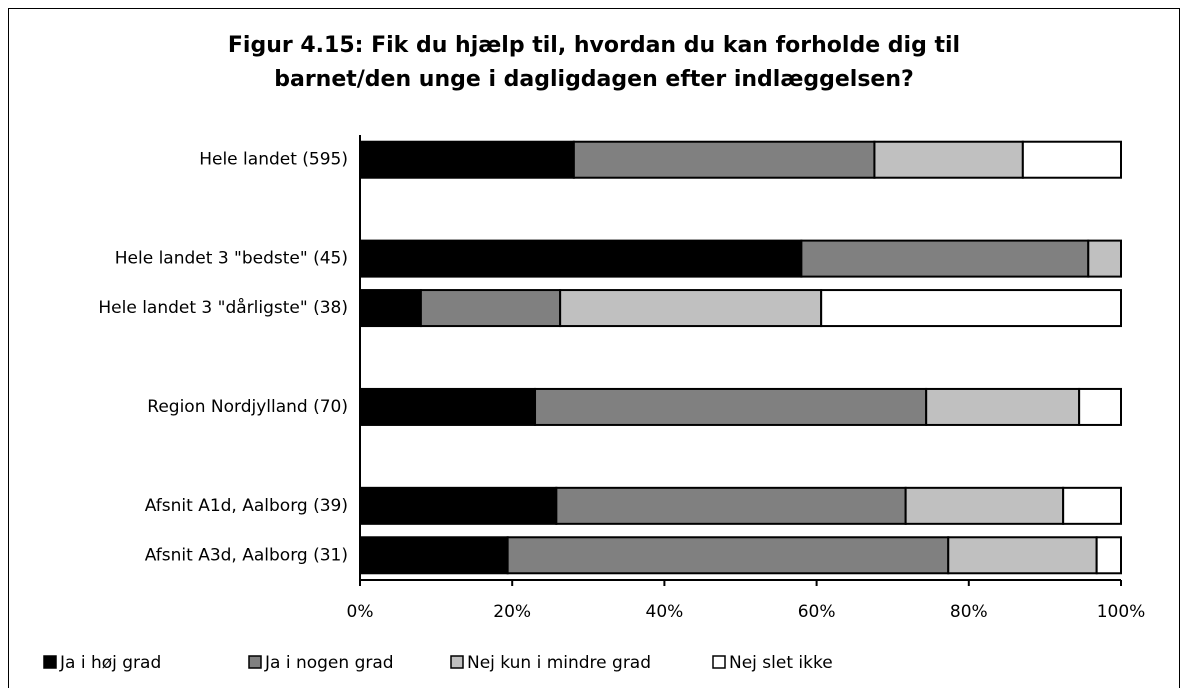 Image resolution: width=1187 pixels, height=688 pixels. I want to click on x-tick-label: 60%, so click(817, 612).